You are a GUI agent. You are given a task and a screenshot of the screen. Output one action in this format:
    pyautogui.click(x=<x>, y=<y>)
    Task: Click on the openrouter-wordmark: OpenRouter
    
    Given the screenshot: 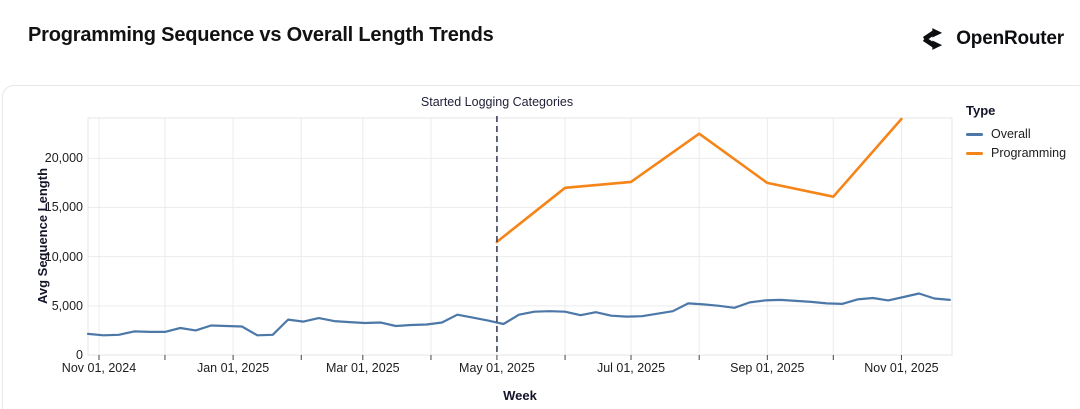 What is the action you would take?
    pyautogui.click(x=1010, y=38)
    